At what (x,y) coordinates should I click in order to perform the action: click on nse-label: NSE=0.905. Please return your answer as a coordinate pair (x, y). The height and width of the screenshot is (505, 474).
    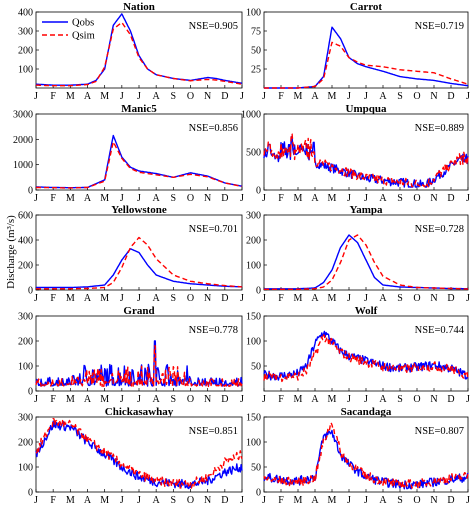
    Looking at the image, I should click on (213, 26).